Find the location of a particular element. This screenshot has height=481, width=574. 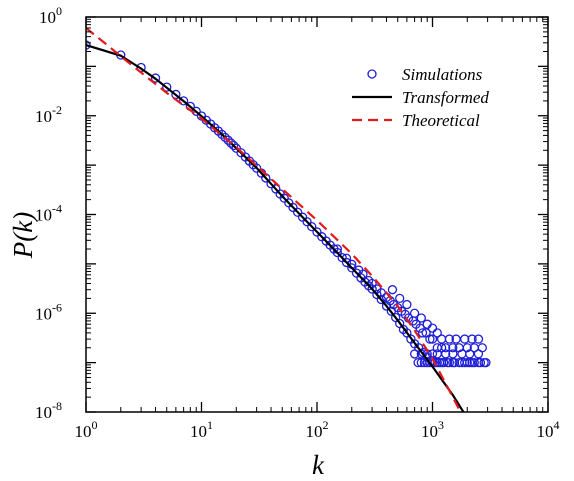

legend-marker-simulations is located at coordinates (372, 74).